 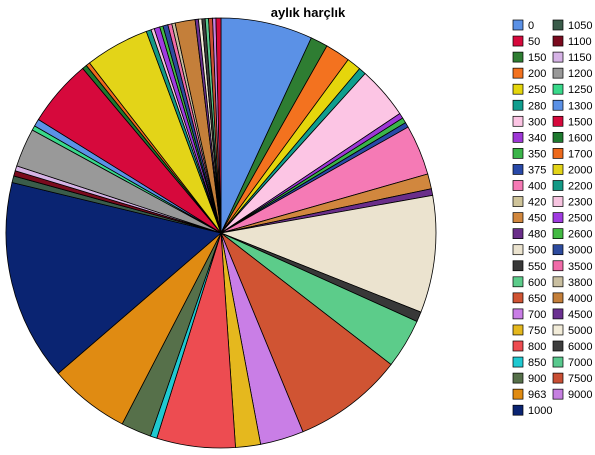 I want to click on legend-label-800: 800, so click(x=537, y=347).